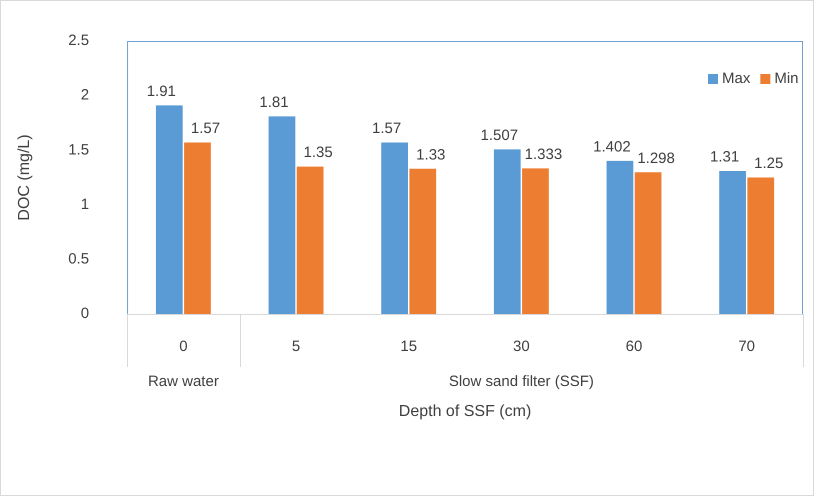 This screenshot has width=814, height=496. What do you see at coordinates (85, 95) in the screenshot?
I see `y-tick-label: 2` at bounding box center [85, 95].